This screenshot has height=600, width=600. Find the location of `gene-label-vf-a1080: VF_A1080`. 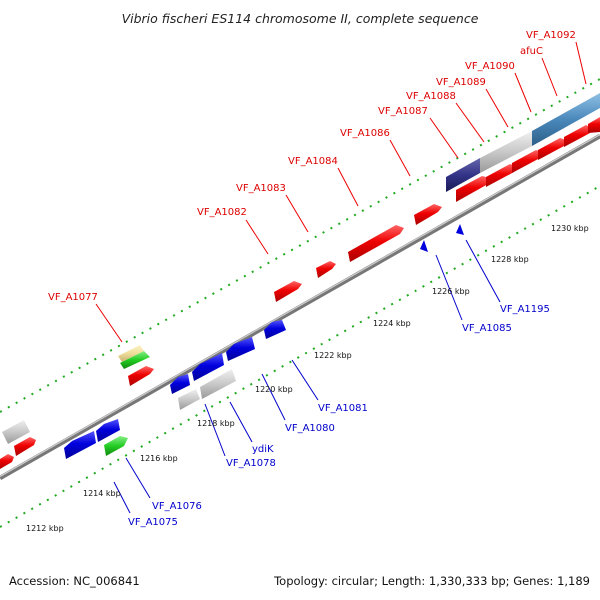

gene-label-vf-a1080: VF_A1080 is located at coordinates (310, 428).